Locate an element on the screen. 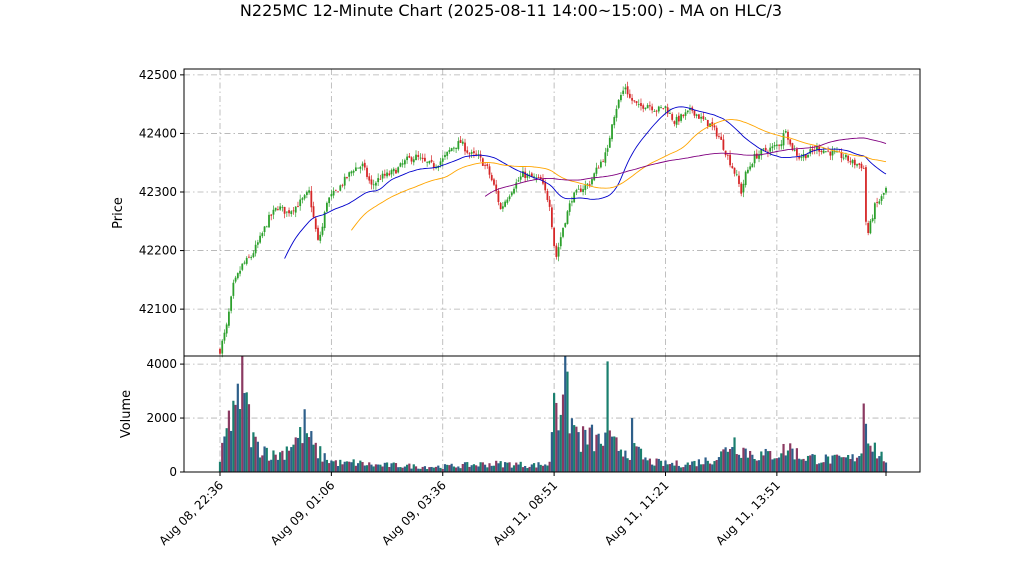  price-y-ticks: 42100 42200 42300 42400 42500 is located at coordinates (161, 192).